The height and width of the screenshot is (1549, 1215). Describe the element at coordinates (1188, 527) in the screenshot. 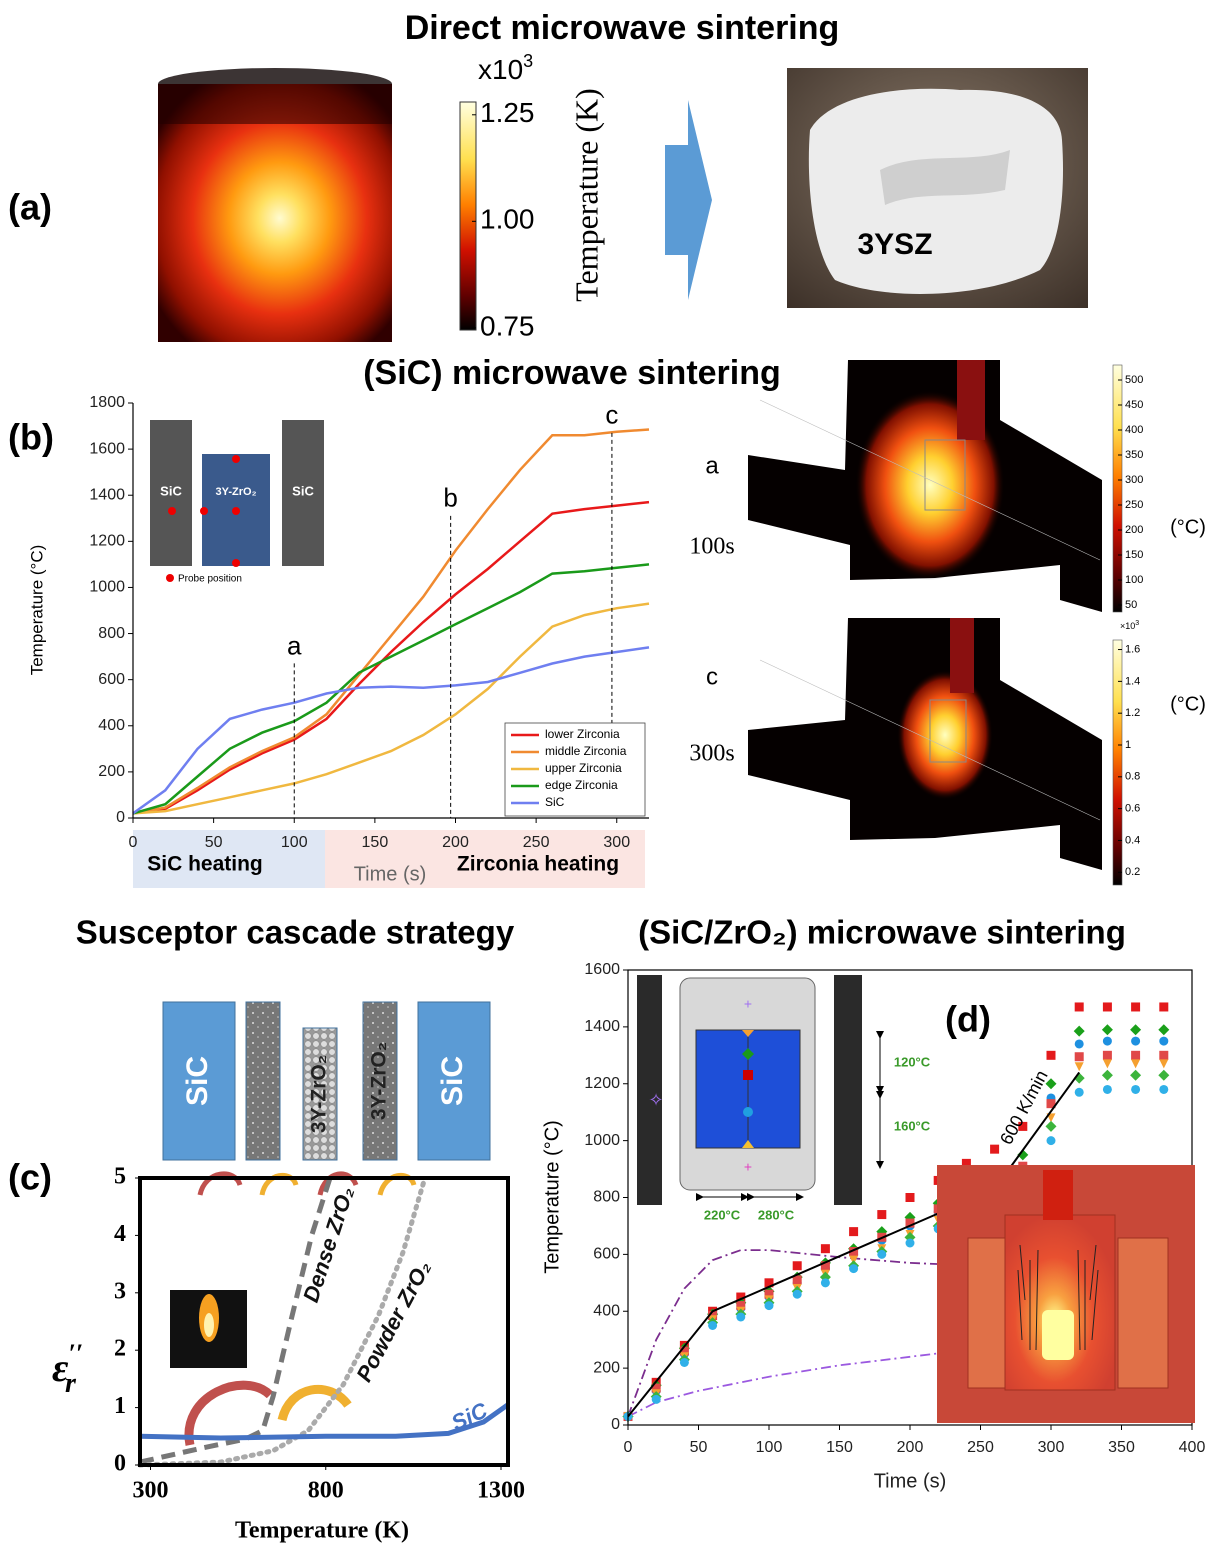

I see `sim-unit: (°C)` at that location.